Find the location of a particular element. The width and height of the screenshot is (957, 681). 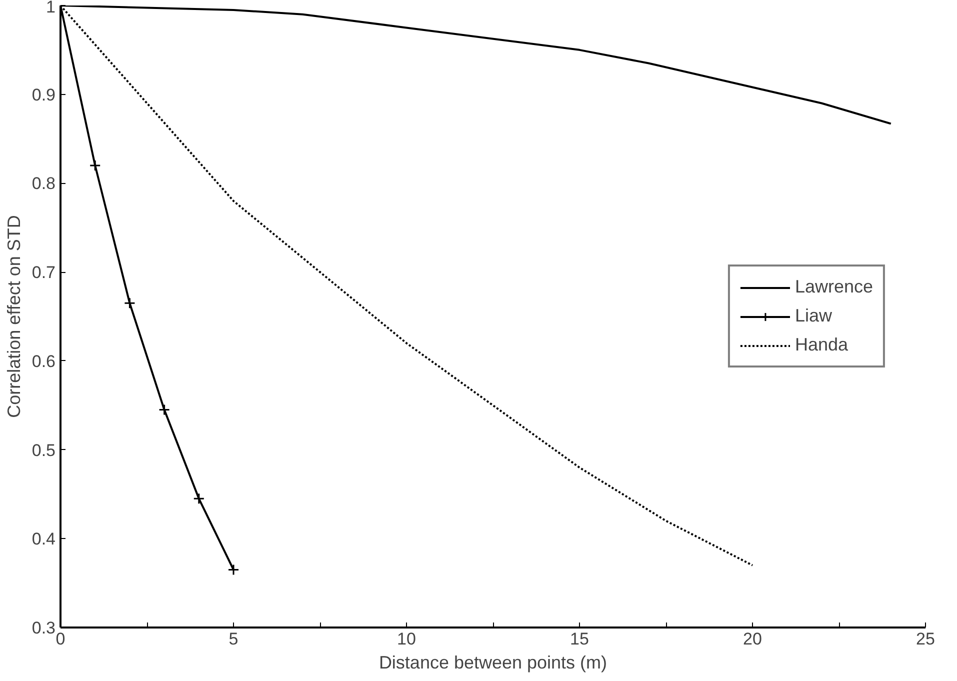

y-tick-label: 0.4 is located at coordinates (44, 539).